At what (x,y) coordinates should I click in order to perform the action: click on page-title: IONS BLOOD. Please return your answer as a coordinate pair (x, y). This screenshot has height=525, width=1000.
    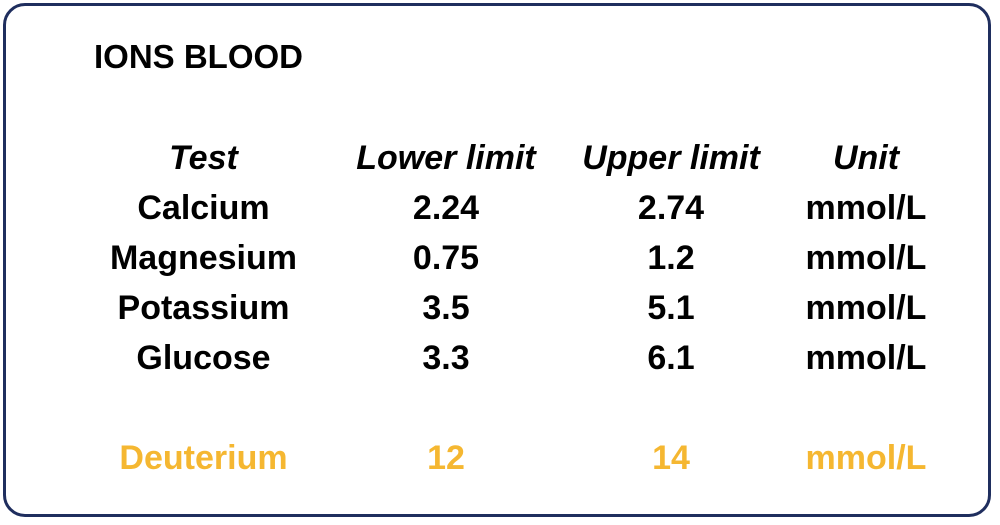
    Looking at the image, I should click on (199, 56).